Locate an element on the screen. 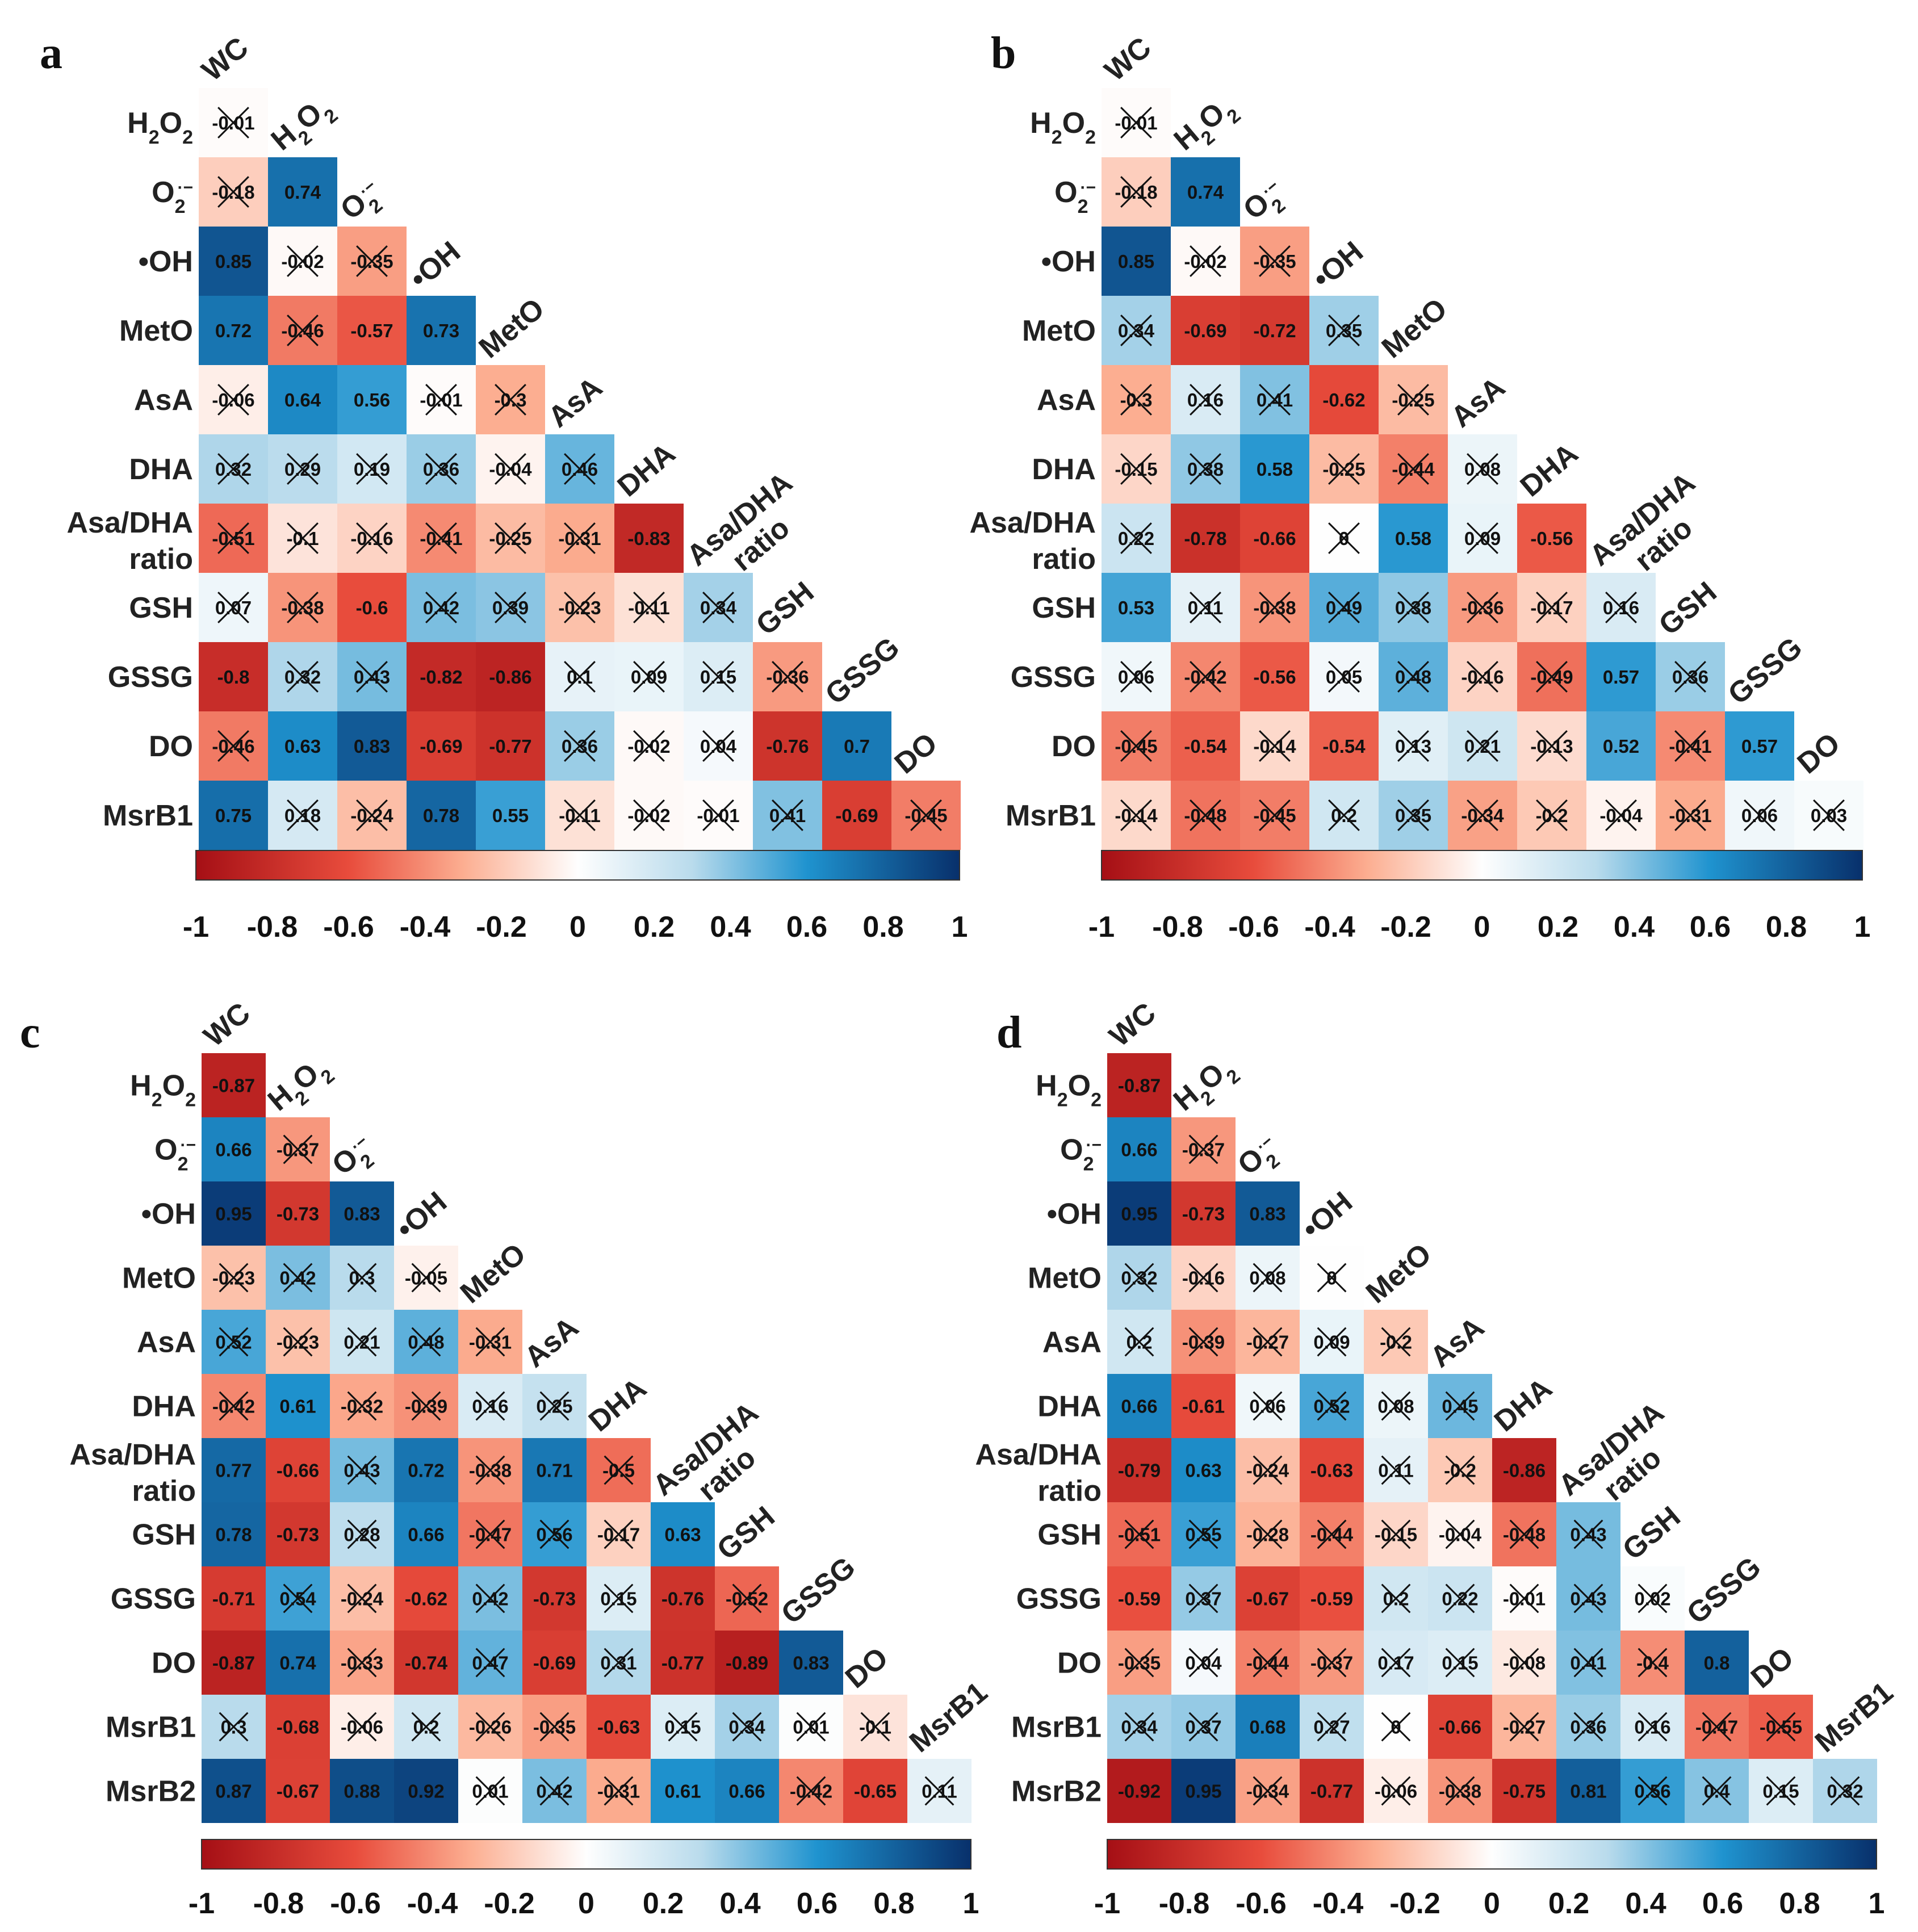 The height and width of the screenshot is (1932, 1918). row-label: ratio is located at coordinates (1069, 1491).